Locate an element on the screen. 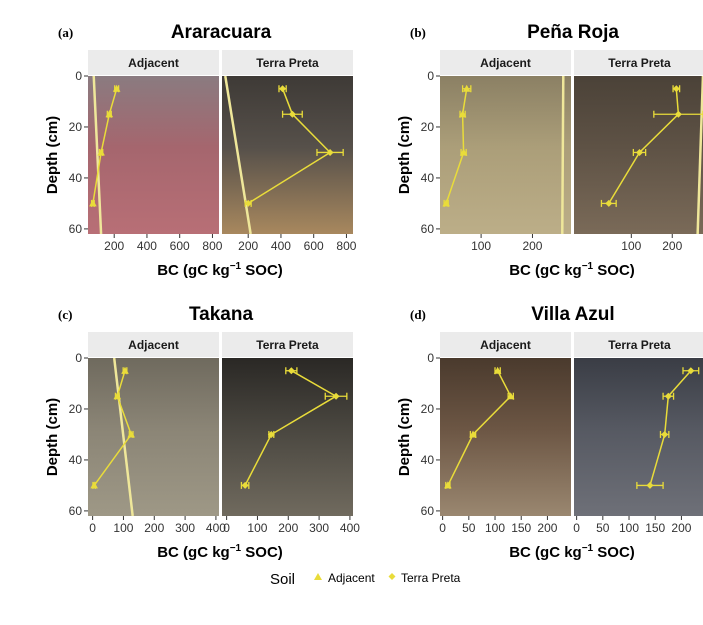 This screenshot has height=625, width=703. facet-adjacent: Adjacent 0 100 200 300 400 is located at coordinates (157, 433).